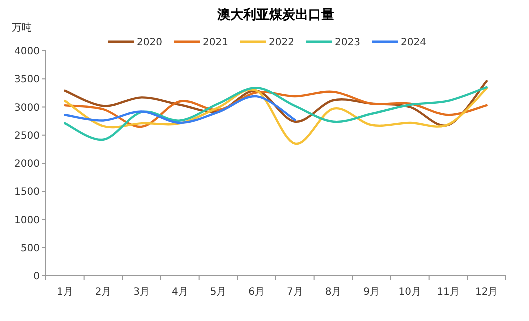  Describe the element at coordinates (30, 248) in the screenshot. I see `y-tick-label: 500` at that location.